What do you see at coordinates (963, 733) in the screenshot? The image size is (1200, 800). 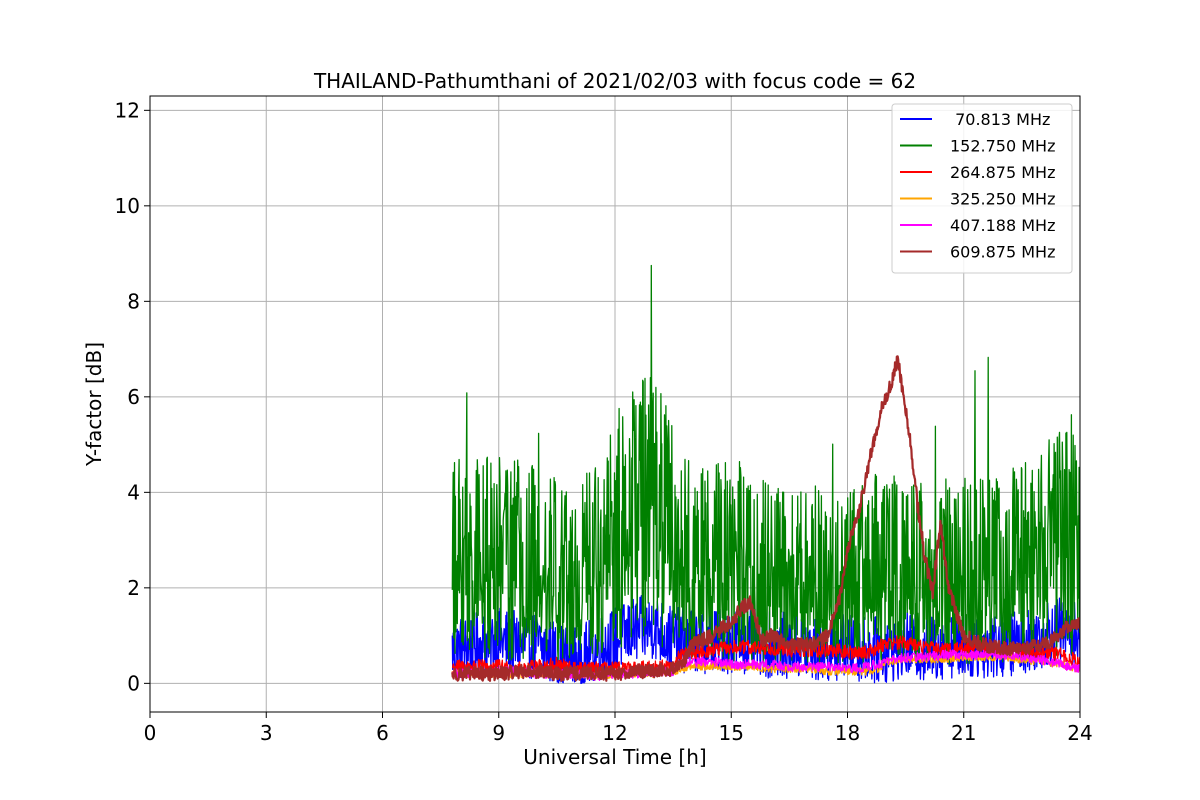 I see `x-tick-label: 21` at bounding box center [963, 733].